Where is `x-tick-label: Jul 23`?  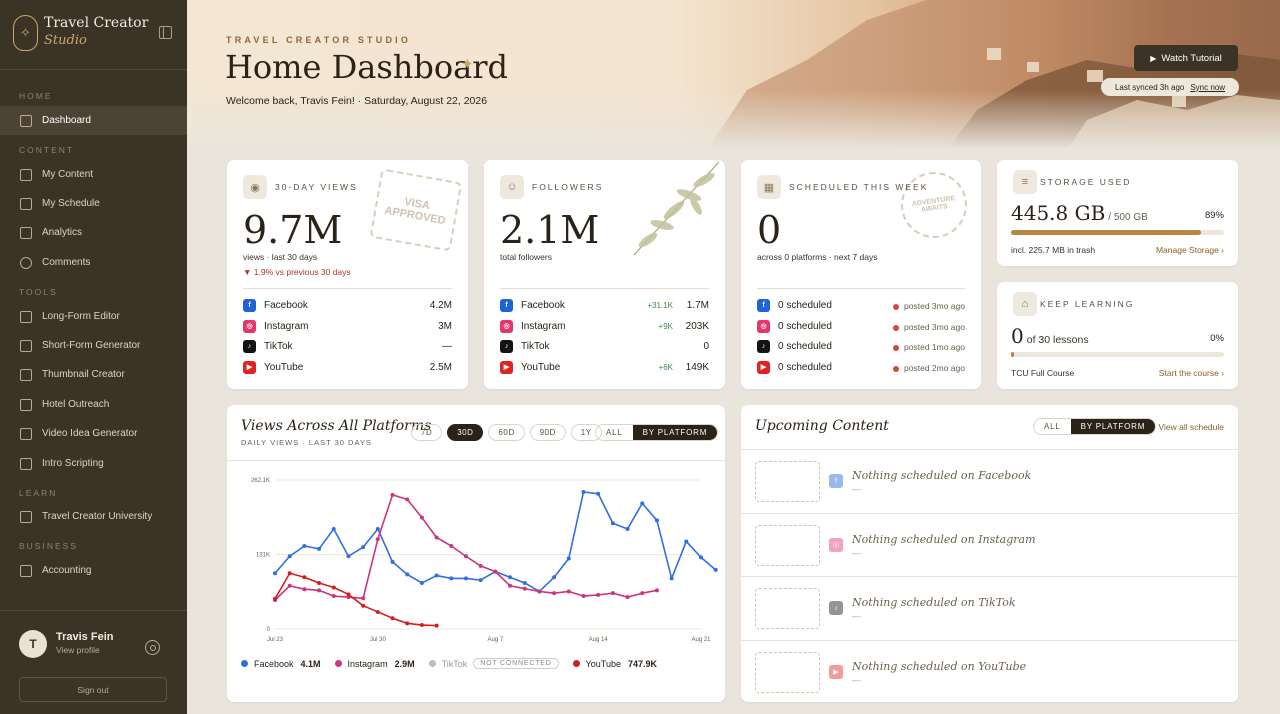 x-tick-label: Jul 23 is located at coordinates (275, 640).